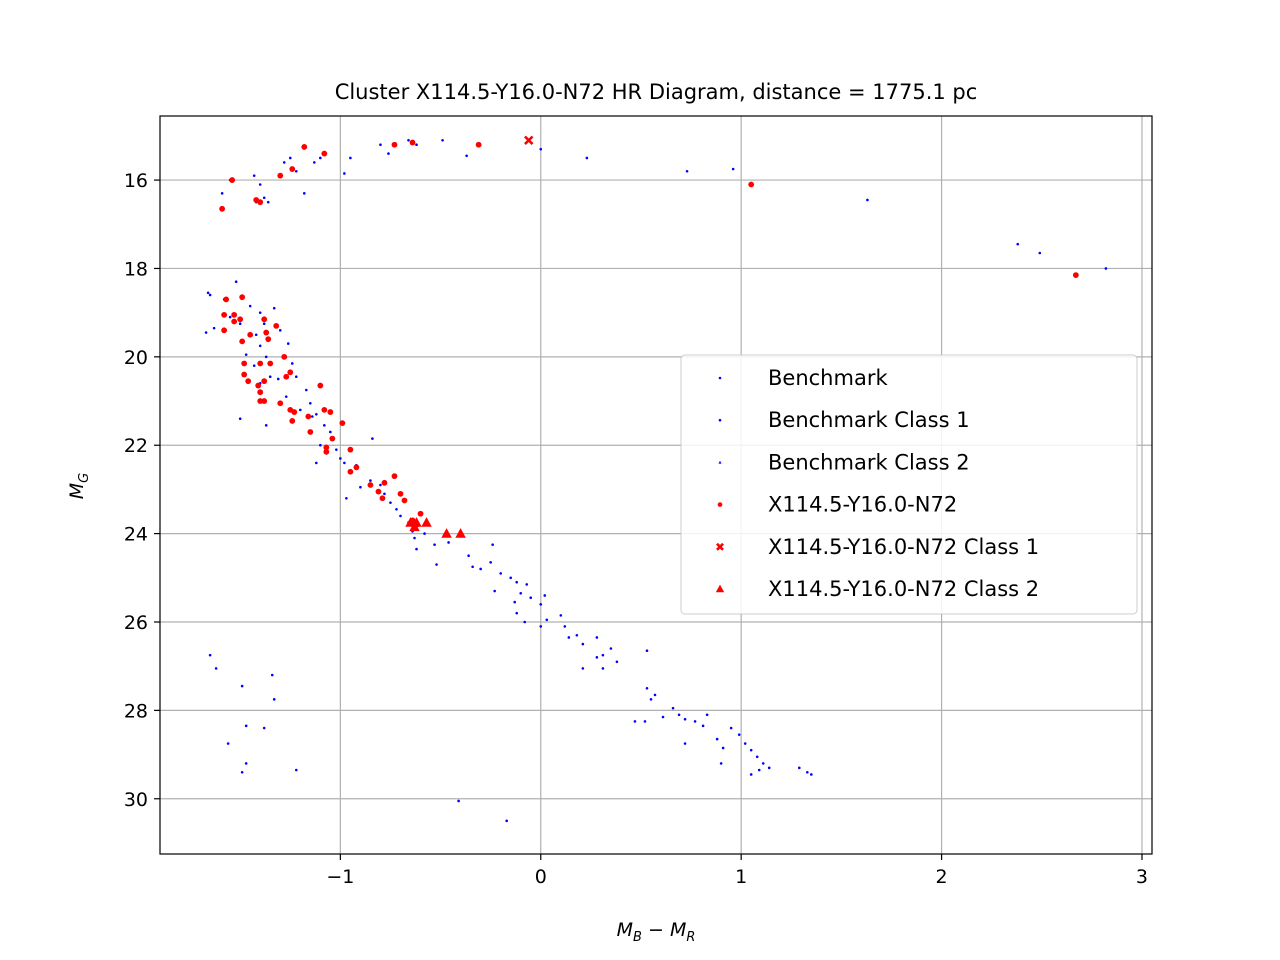 The image size is (1280, 960). What do you see at coordinates (828, 378) in the screenshot?
I see `legend-label: Benchmark` at bounding box center [828, 378].